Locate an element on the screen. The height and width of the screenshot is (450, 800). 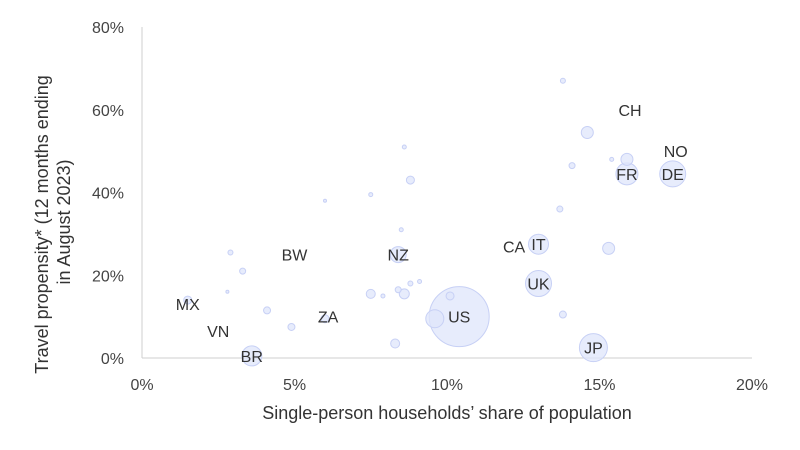
x-tick-label: 20% is located at coordinates (752, 385).